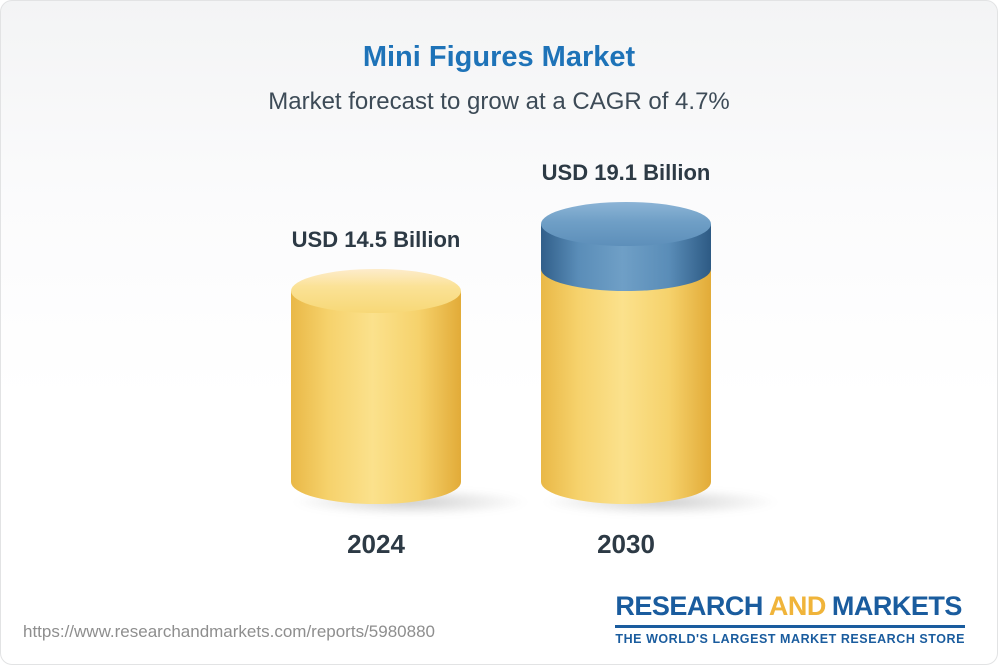  What do you see at coordinates (897, 606) in the screenshot?
I see `logo-markets: MARKETS` at bounding box center [897, 606].